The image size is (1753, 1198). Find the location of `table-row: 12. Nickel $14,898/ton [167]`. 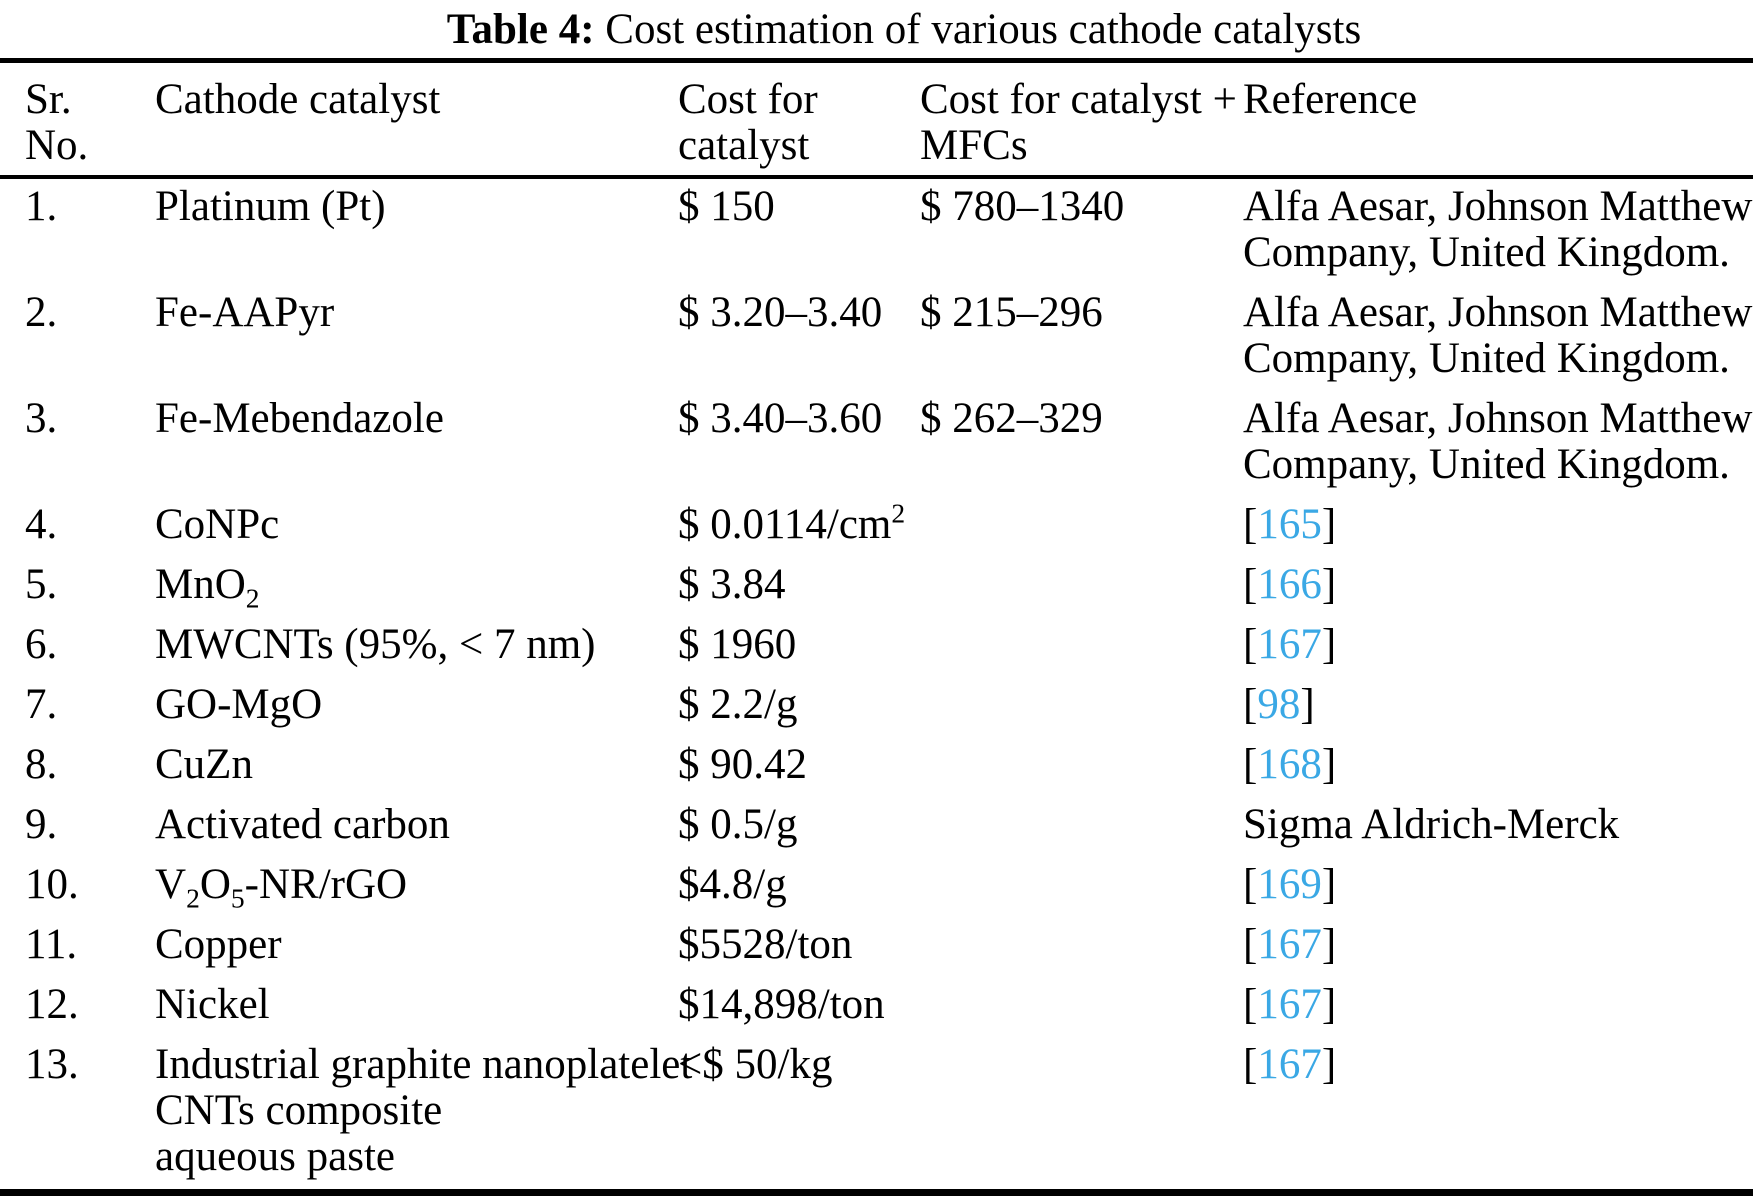

table-row: 12. Nickel $14,898/ton [167] is located at coordinates (876, 1007).